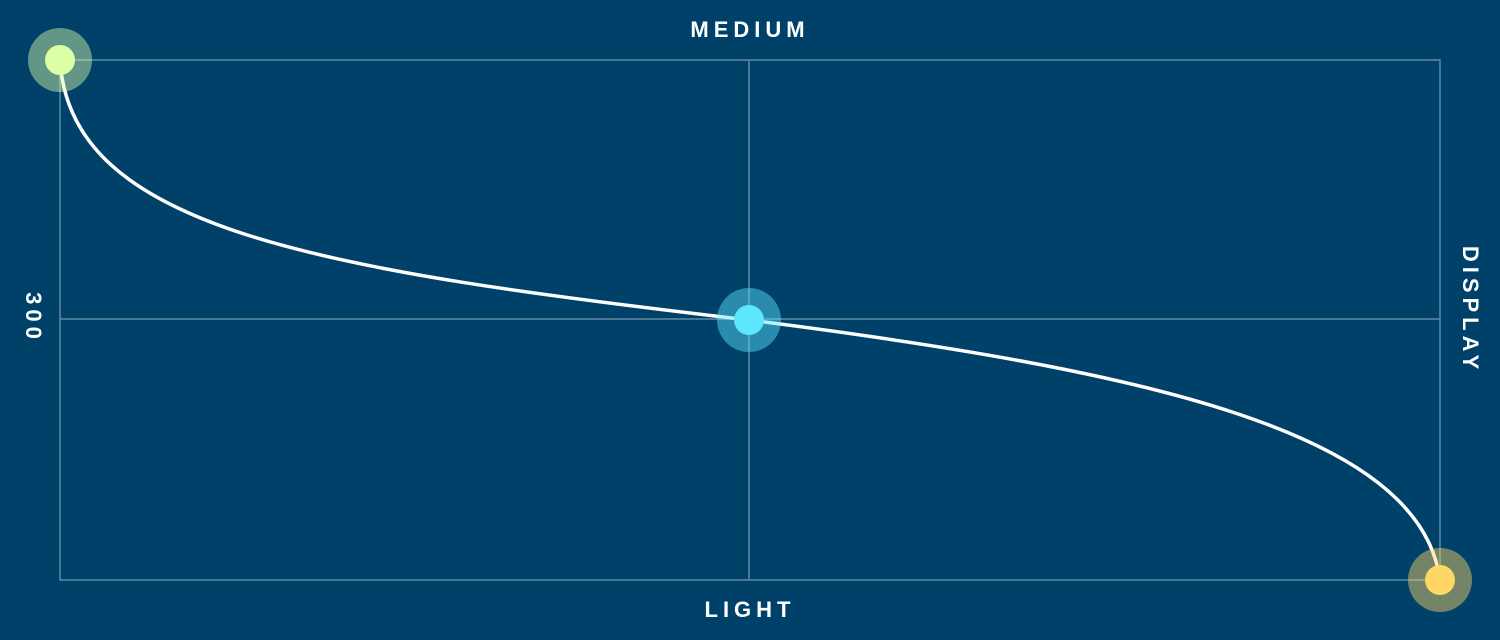 This screenshot has height=640, width=1500. I want to click on axis-label-right: DISPLAY, so click(1470, 310).